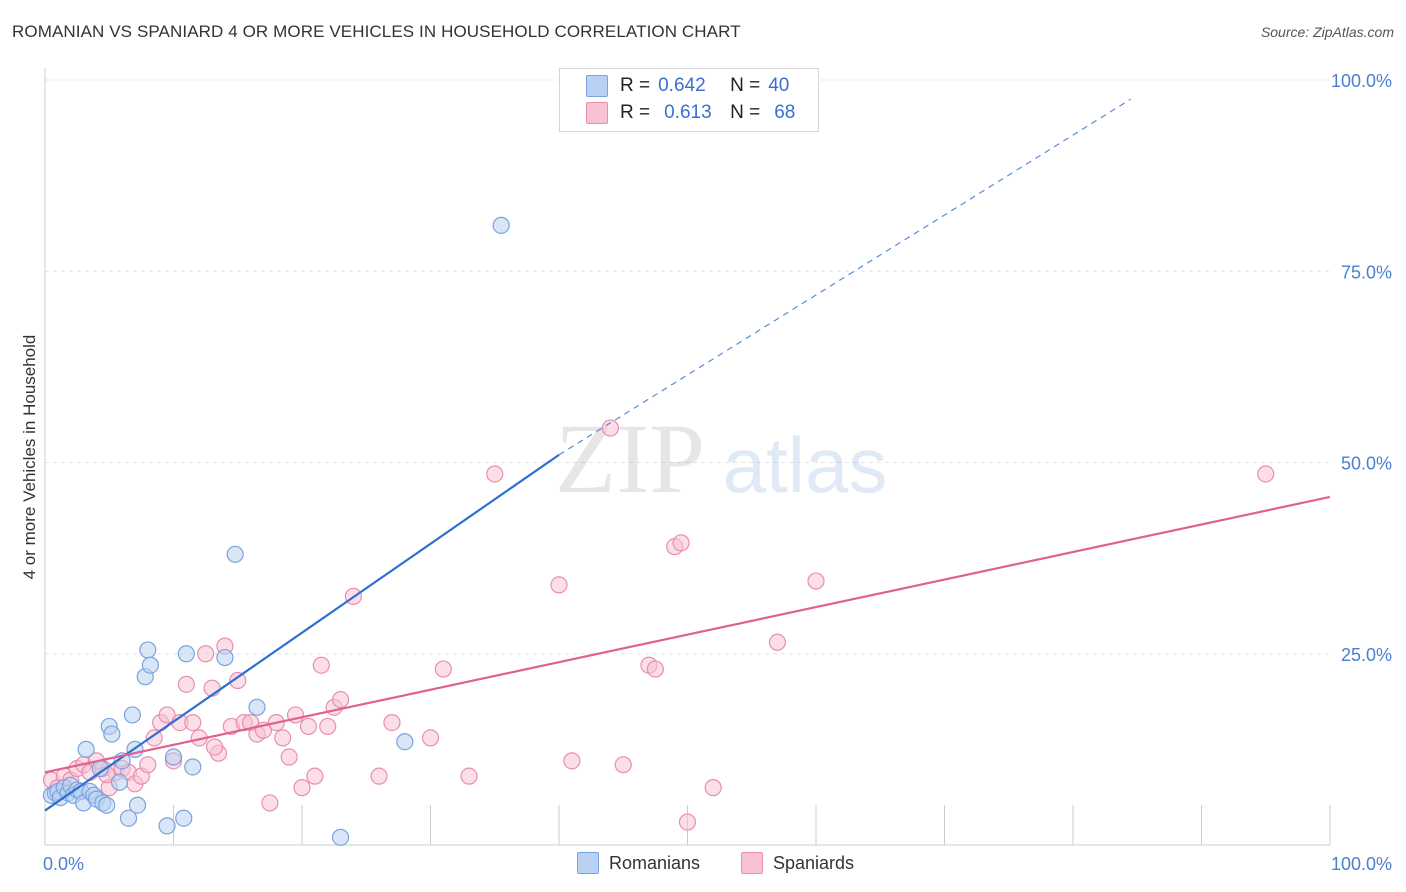  What do you see at coordinates (703, 864) in the screenshot?
I see `series-legend: Romanians Spaniards` at bounding box center [703, 864].